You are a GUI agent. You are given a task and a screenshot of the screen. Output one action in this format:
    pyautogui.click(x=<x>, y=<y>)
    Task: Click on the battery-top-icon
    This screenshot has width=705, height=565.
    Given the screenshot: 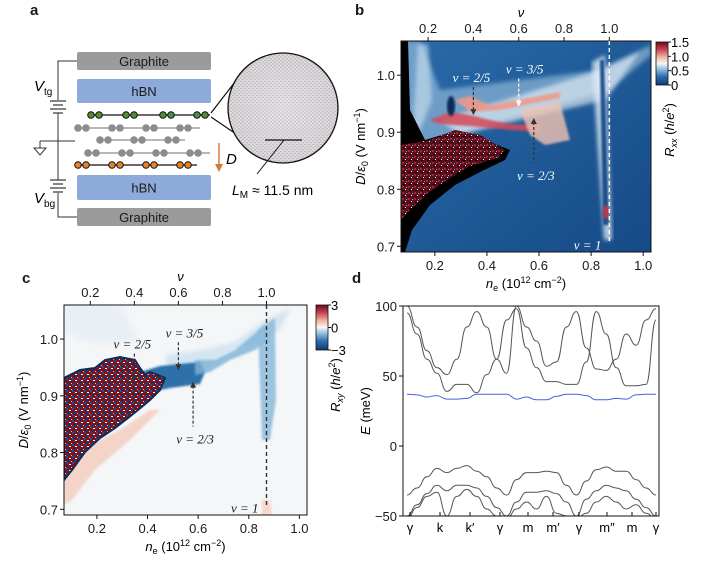 What is the action you would take?
    pyautogui.click(x=58, y=107)
    